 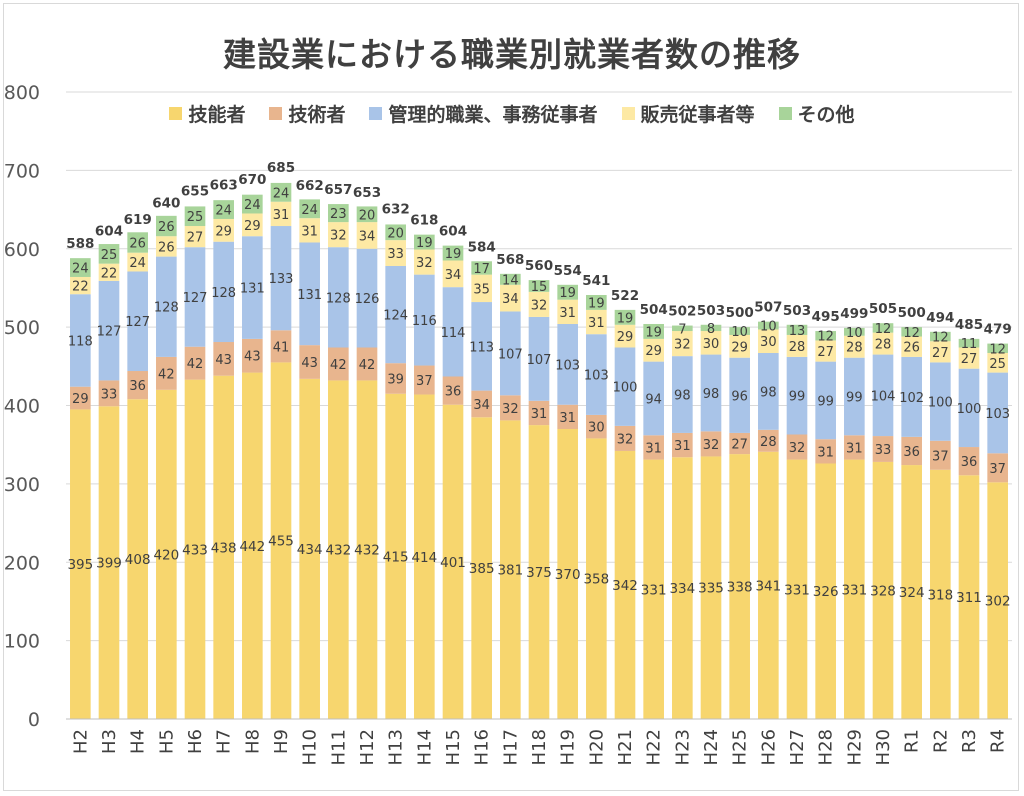 What do you see at coordinates (997, 349) in the screenshot?
I see `data-label: 12` at bounding box center [997, 349].